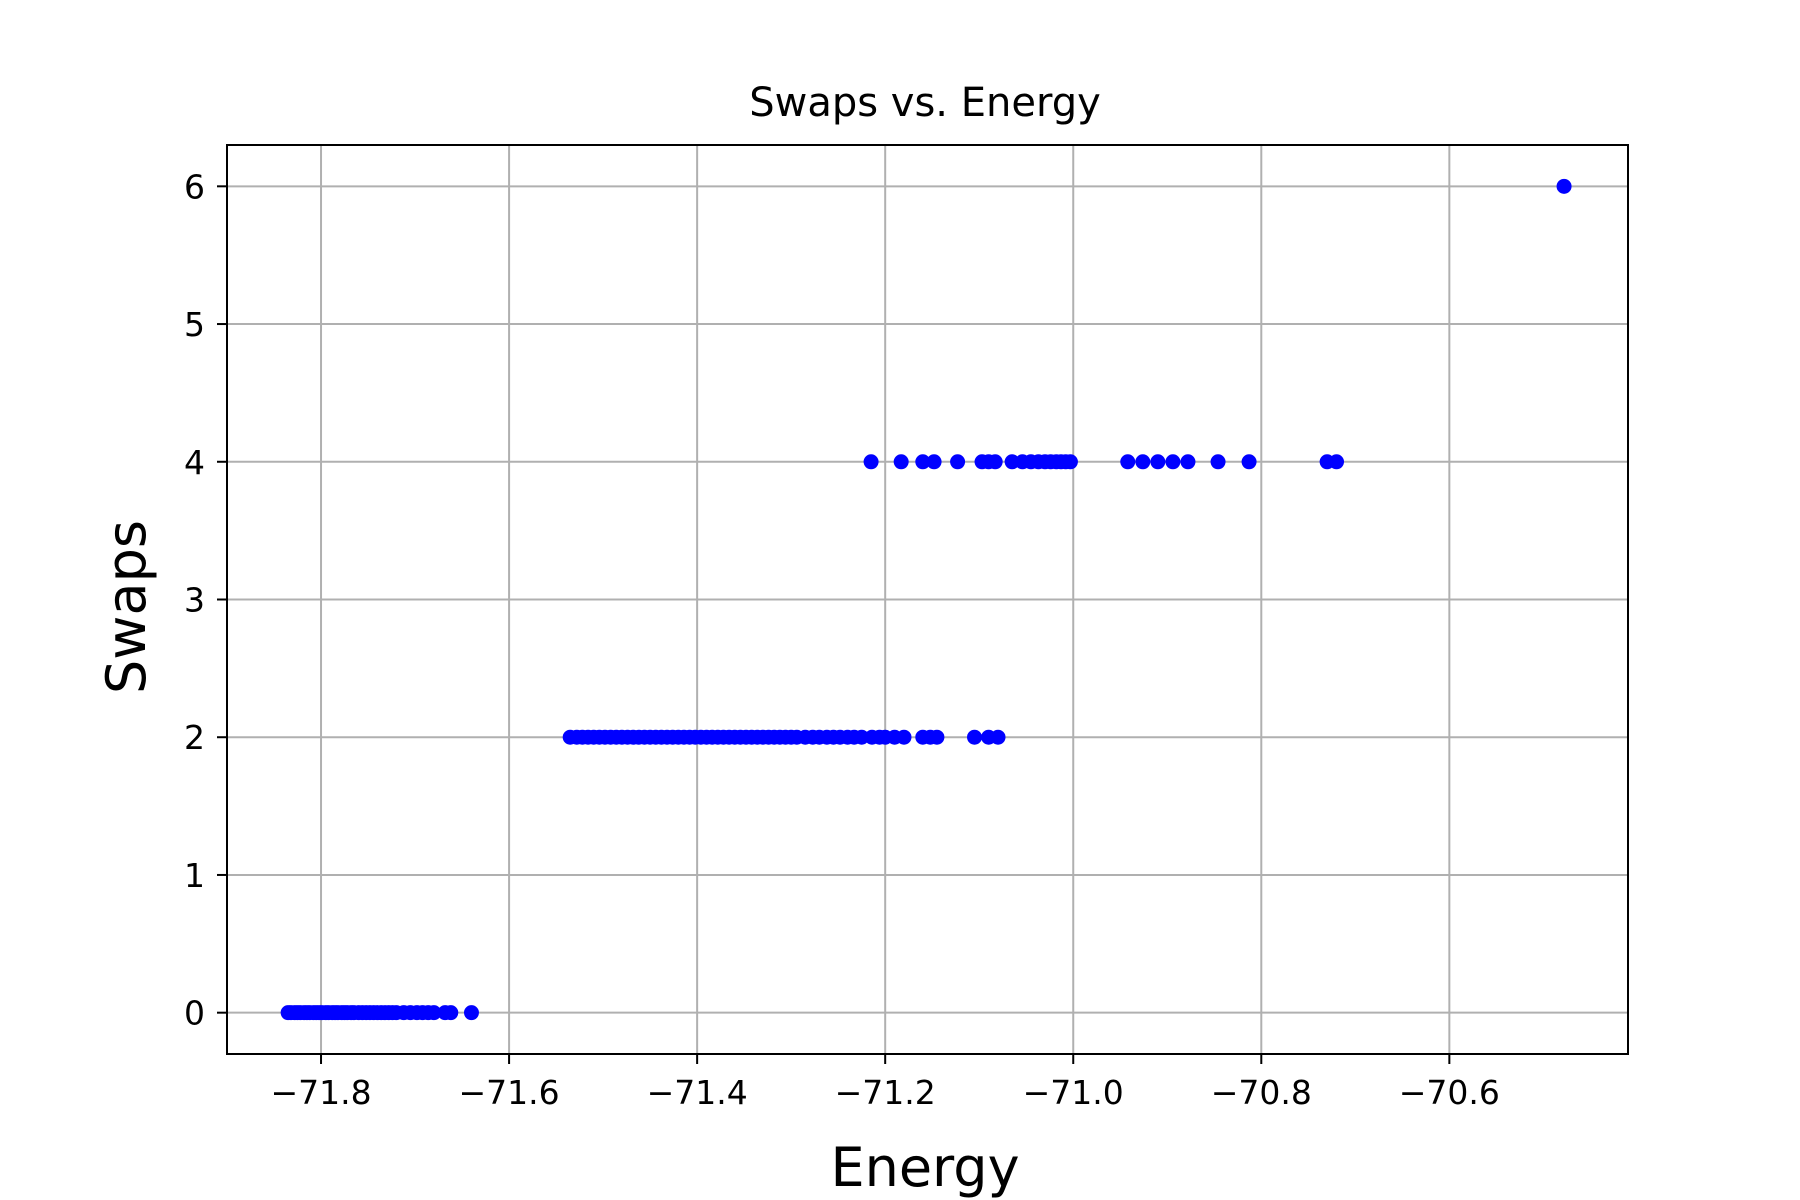 The image size is (1800, 1200). I want to click on x-tick-label: −71.2, so click(885, 1092).